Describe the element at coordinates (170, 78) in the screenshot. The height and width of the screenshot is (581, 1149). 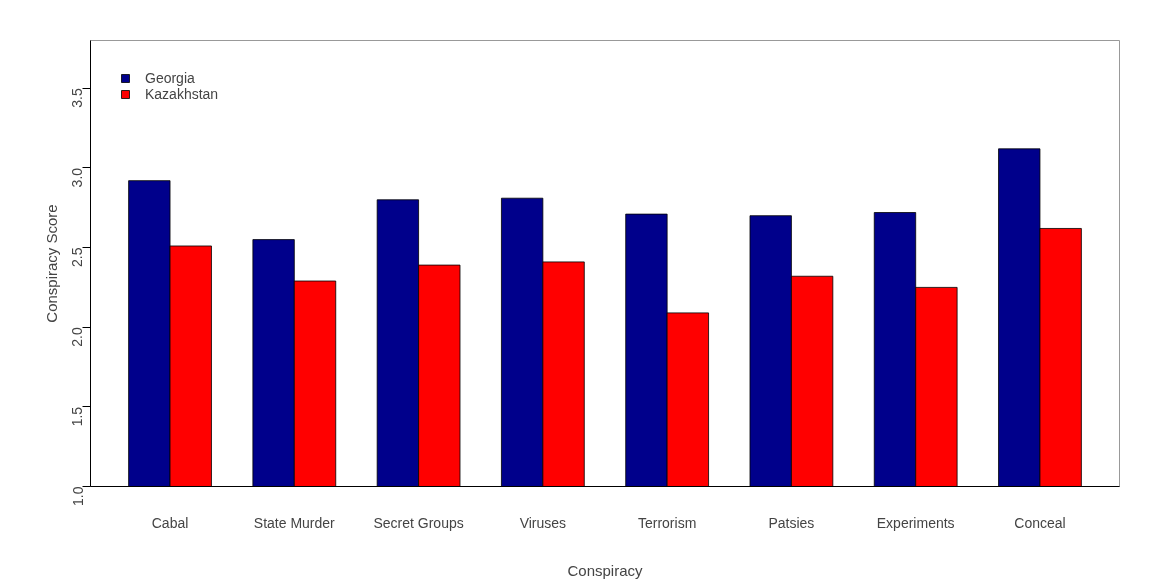
I see `legend-label: Georgia` at that location.